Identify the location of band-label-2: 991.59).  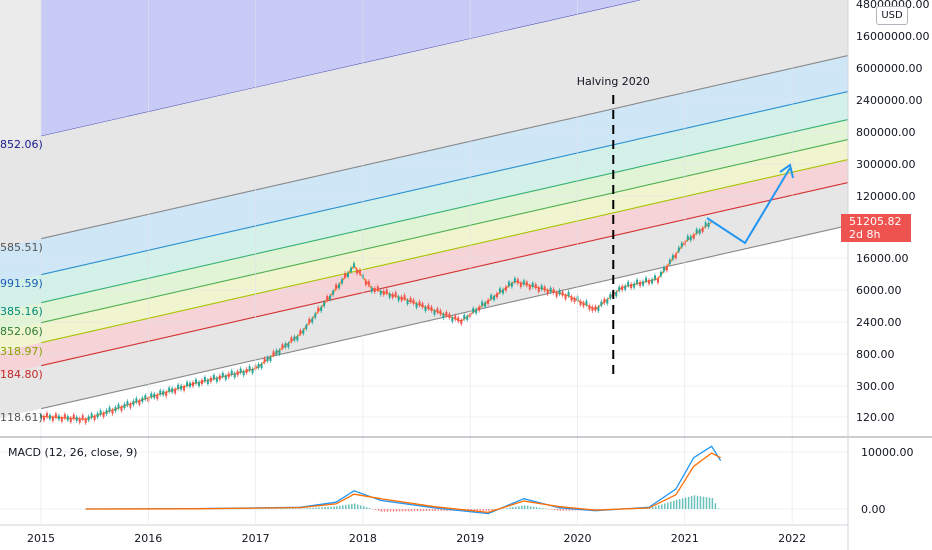
(21, 283).